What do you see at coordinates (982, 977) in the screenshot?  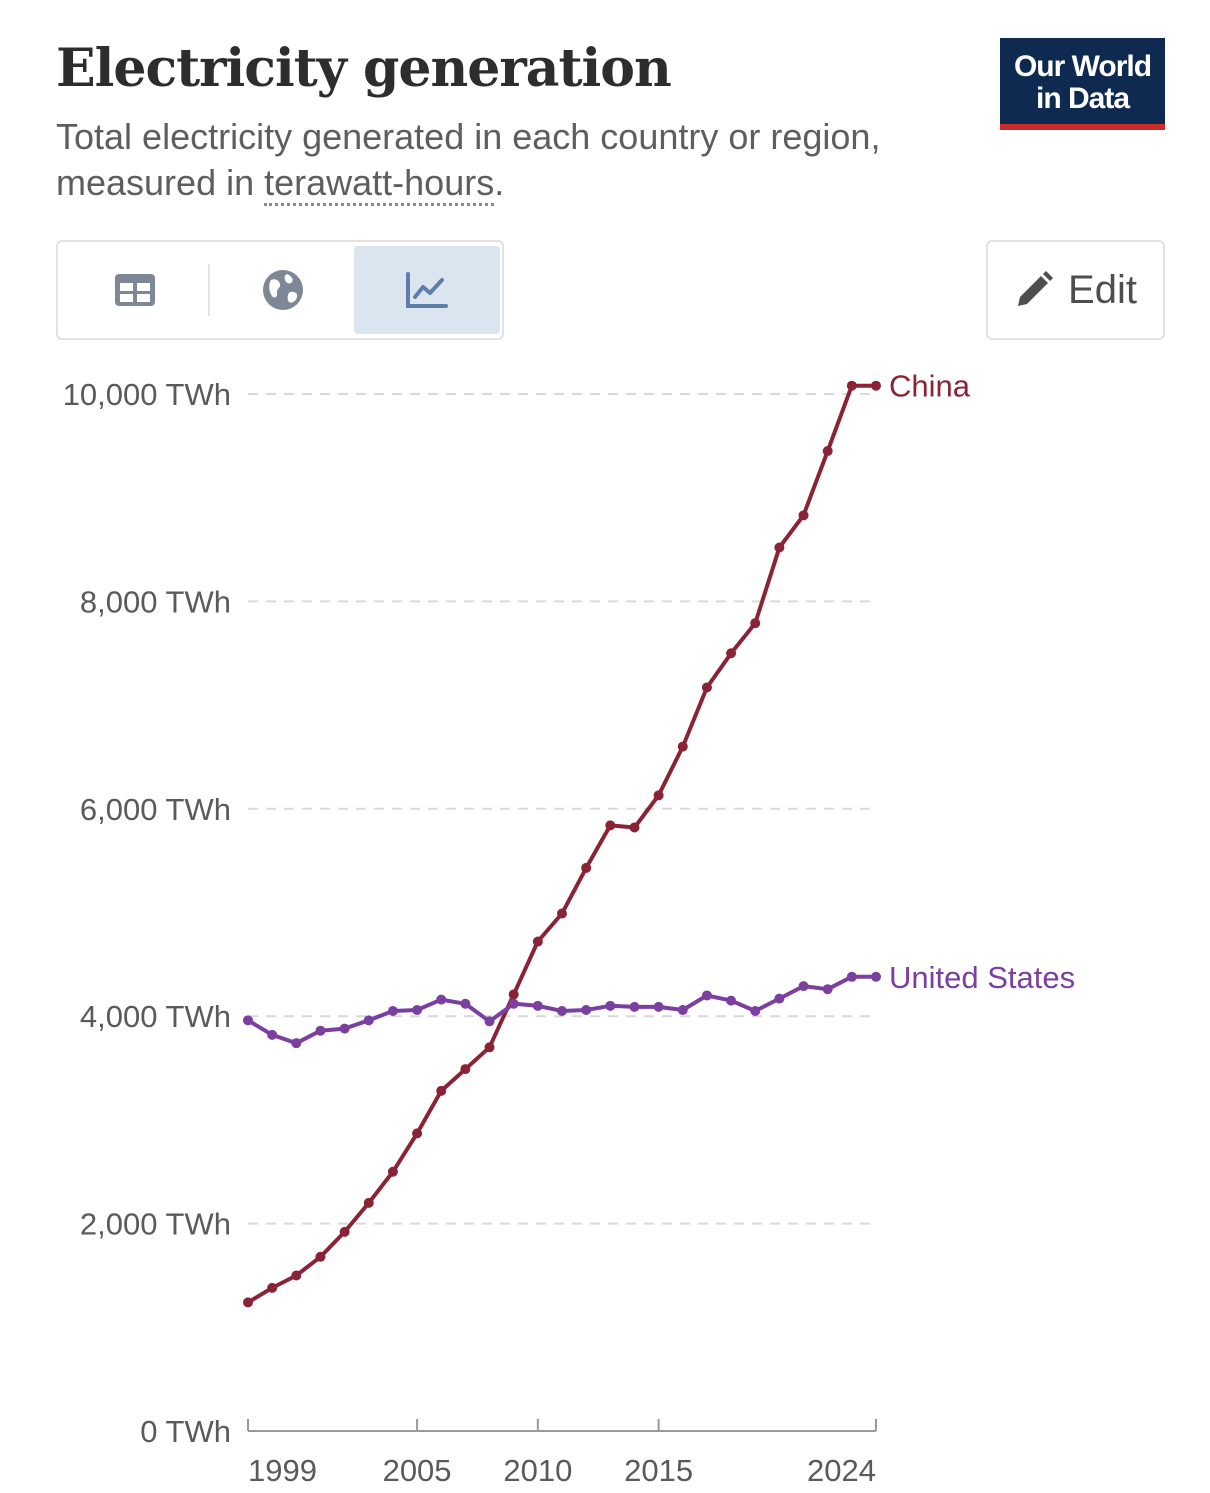 I see `series-label-united-states: United States` at bounding box center [982, 977].